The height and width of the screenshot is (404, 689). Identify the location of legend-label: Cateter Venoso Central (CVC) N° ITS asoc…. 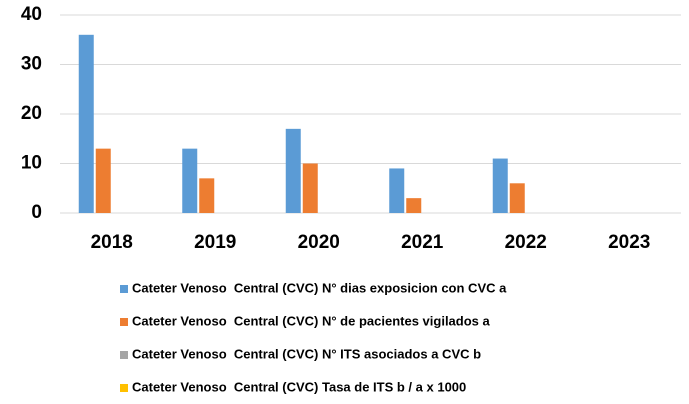
(306, 353).